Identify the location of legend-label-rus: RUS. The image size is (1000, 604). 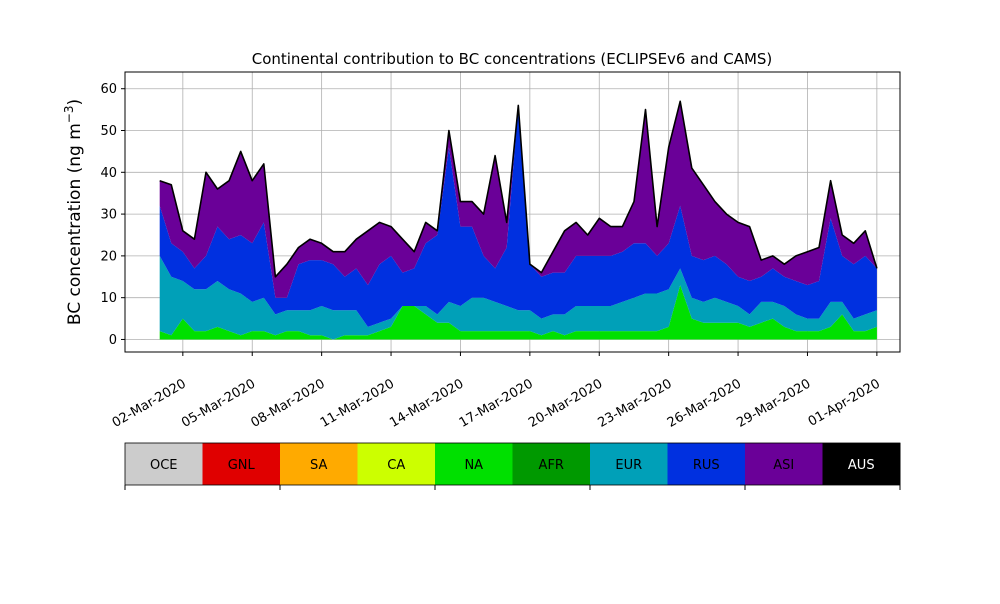
(706, 465).